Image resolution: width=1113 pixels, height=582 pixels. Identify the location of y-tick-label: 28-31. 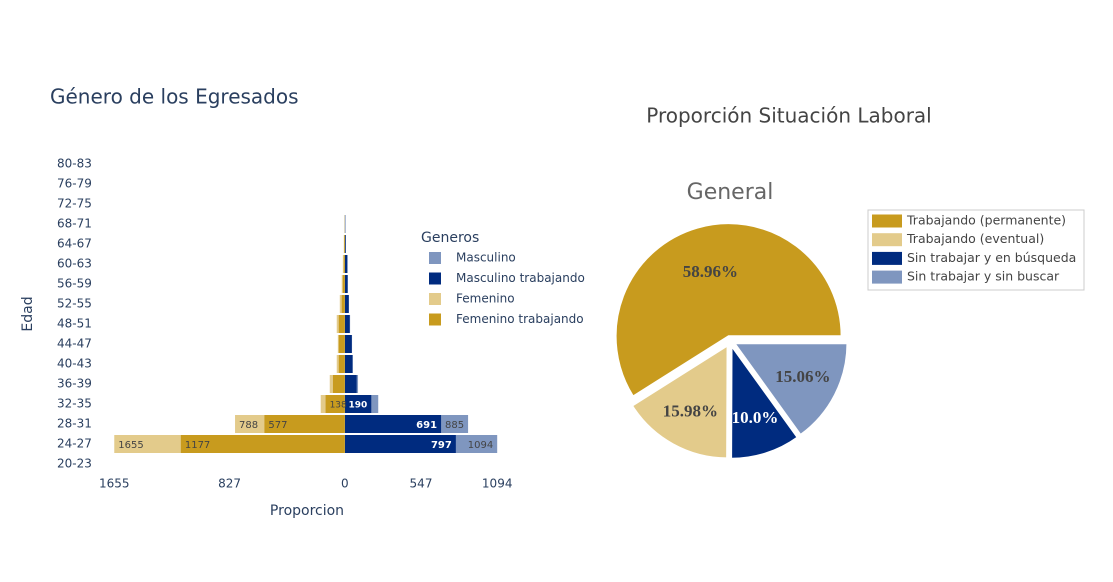
(74, 424).